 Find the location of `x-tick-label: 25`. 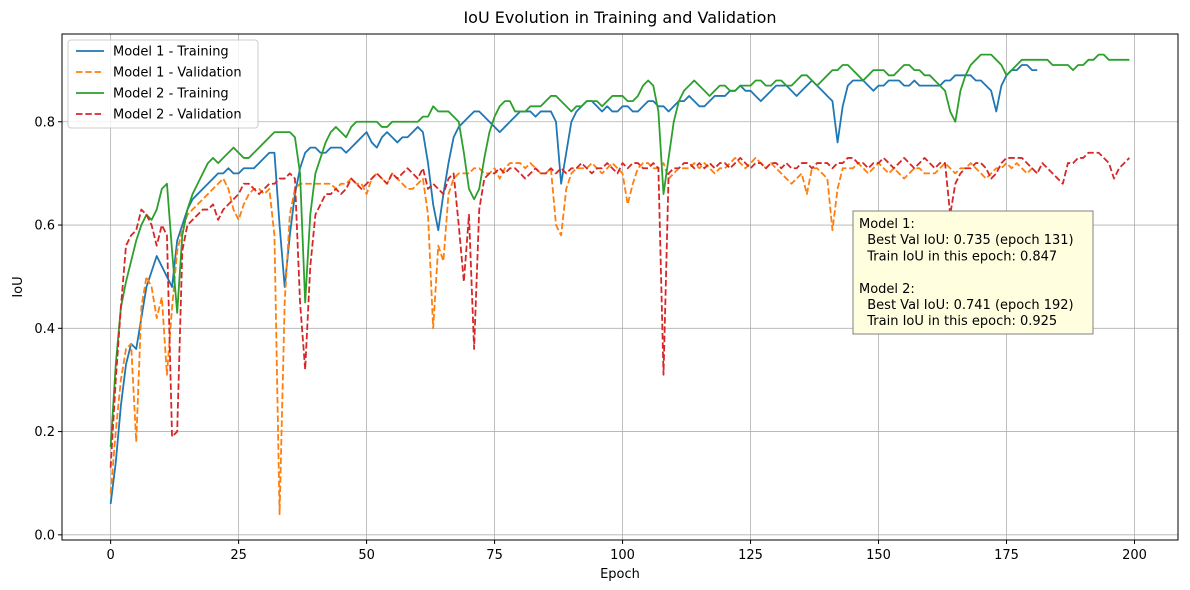

x-tick-label: 25 is located at coordinates (238, 555).